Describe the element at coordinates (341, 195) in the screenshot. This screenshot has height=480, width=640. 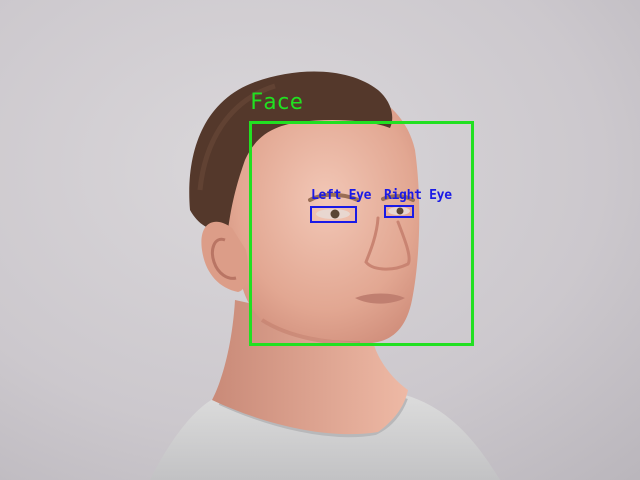
I see `left-eye-label: Left Eye` at that location.